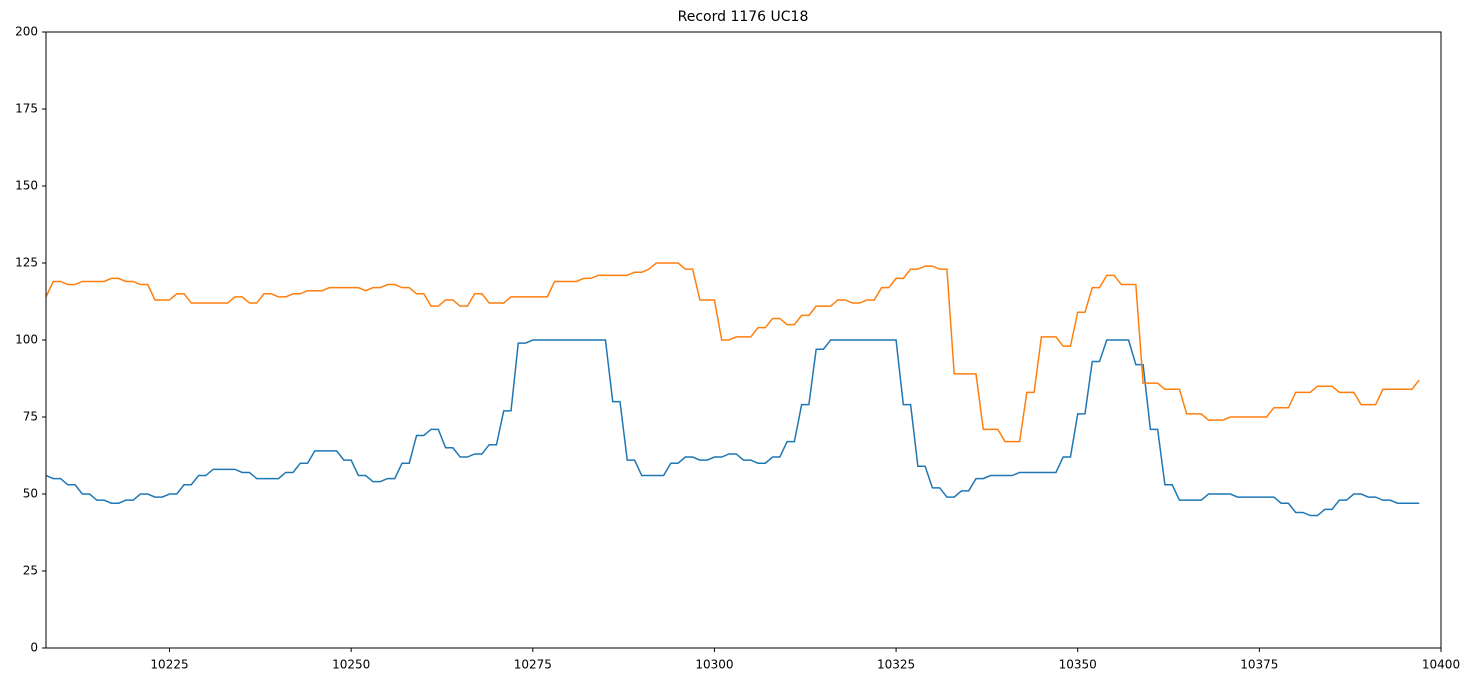 Image resolution: width=1473 pixels, height=682 pixels. Describe the element at coordinates (30, 417) in the screenshot. I see `y-tick-label: 75` at that location.